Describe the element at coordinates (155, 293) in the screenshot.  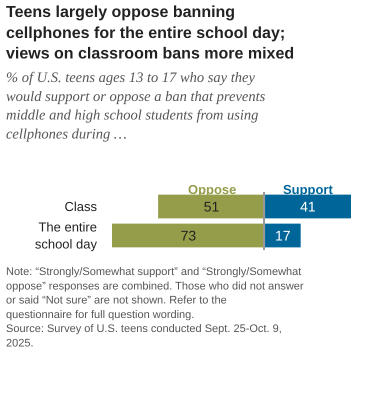
I see `text: Note: “Strongly/Somewhat support” and “Strongly/Somewhat oppose” responses are combined. Those who did not answer or said “Not sure” are not shown. Refer to the questionnaire for full question wording.` at that location.